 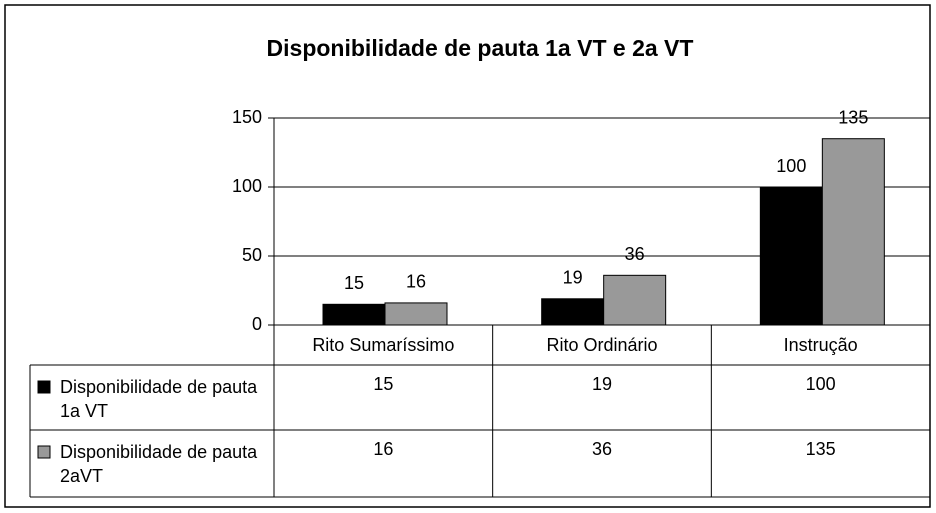 I want to click on x-tick-label: Rito Ordinário, so click(x=601, y=345).